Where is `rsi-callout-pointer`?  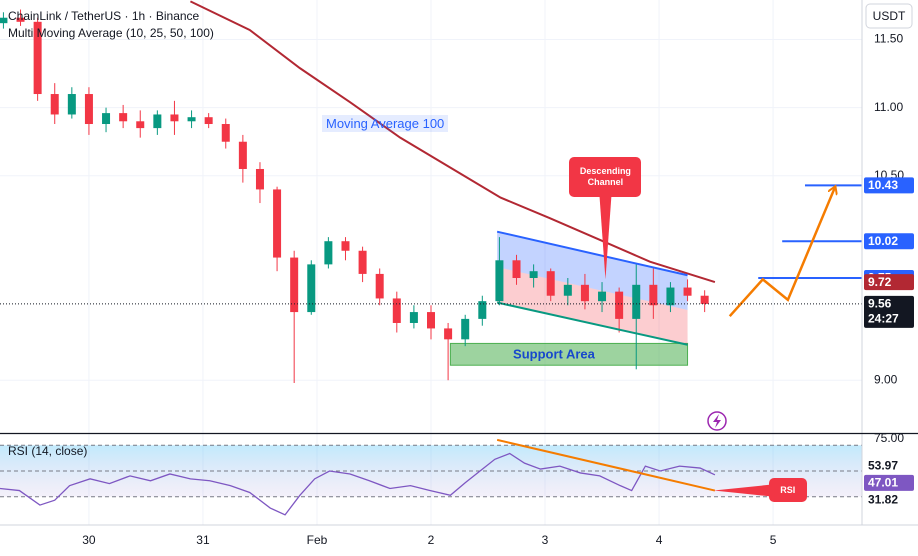 rsi-callout-pointer is located at coordinates (742, 490).